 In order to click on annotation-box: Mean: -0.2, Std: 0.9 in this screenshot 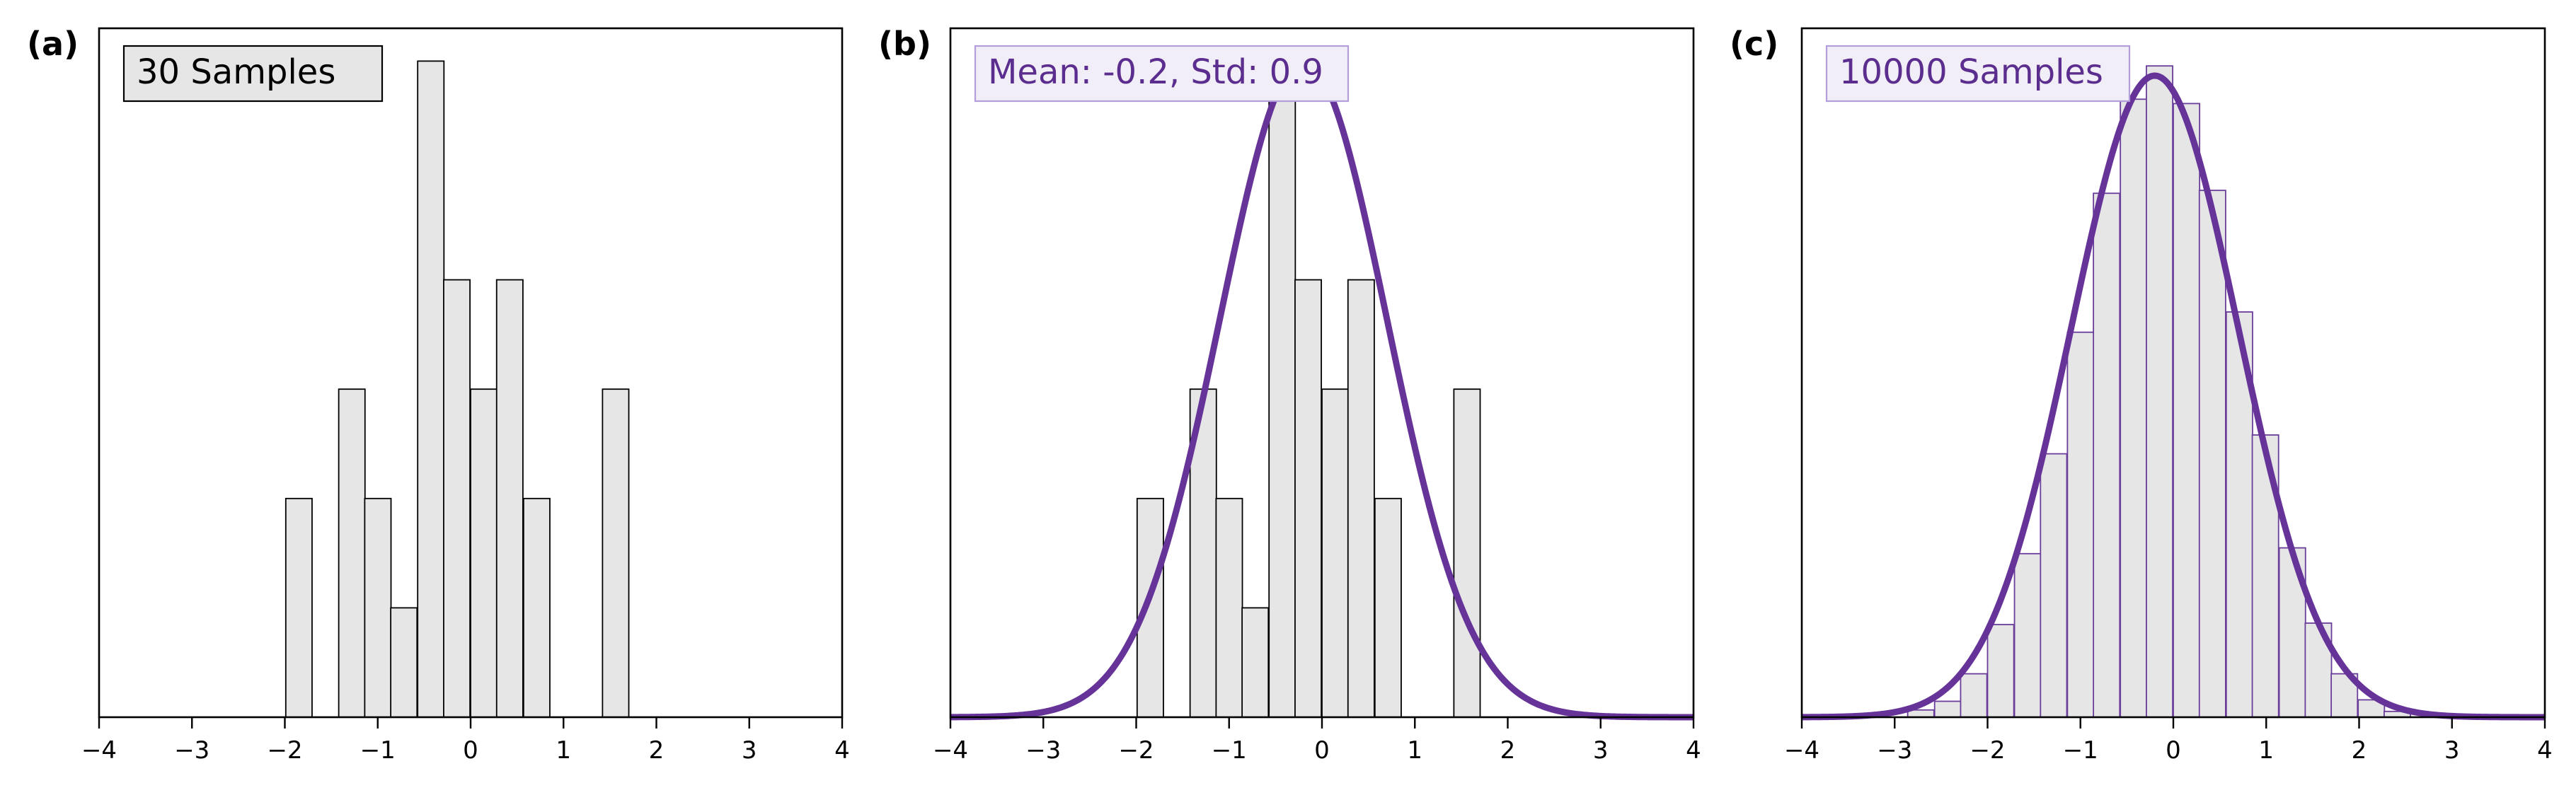, I will do `click(1162, 74)`.